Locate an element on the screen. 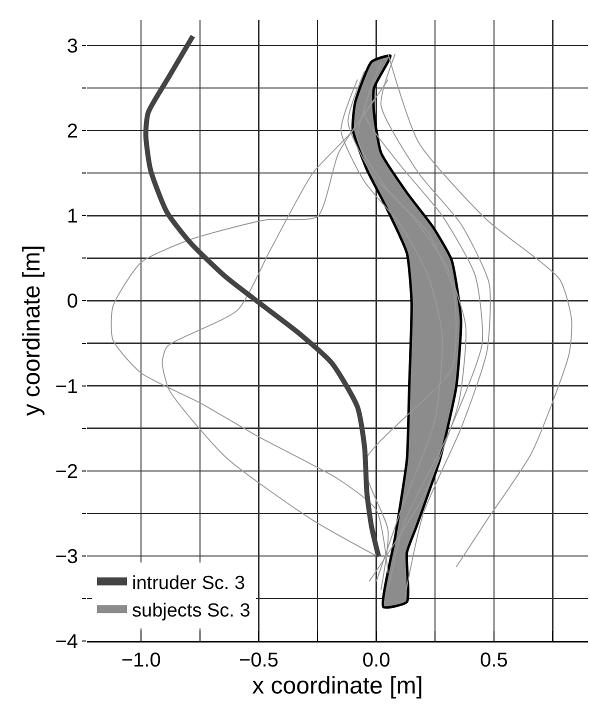 The width and height of the screenshot is (590, 722). y-tick-label: 1 is located at coordinates (72, 217).